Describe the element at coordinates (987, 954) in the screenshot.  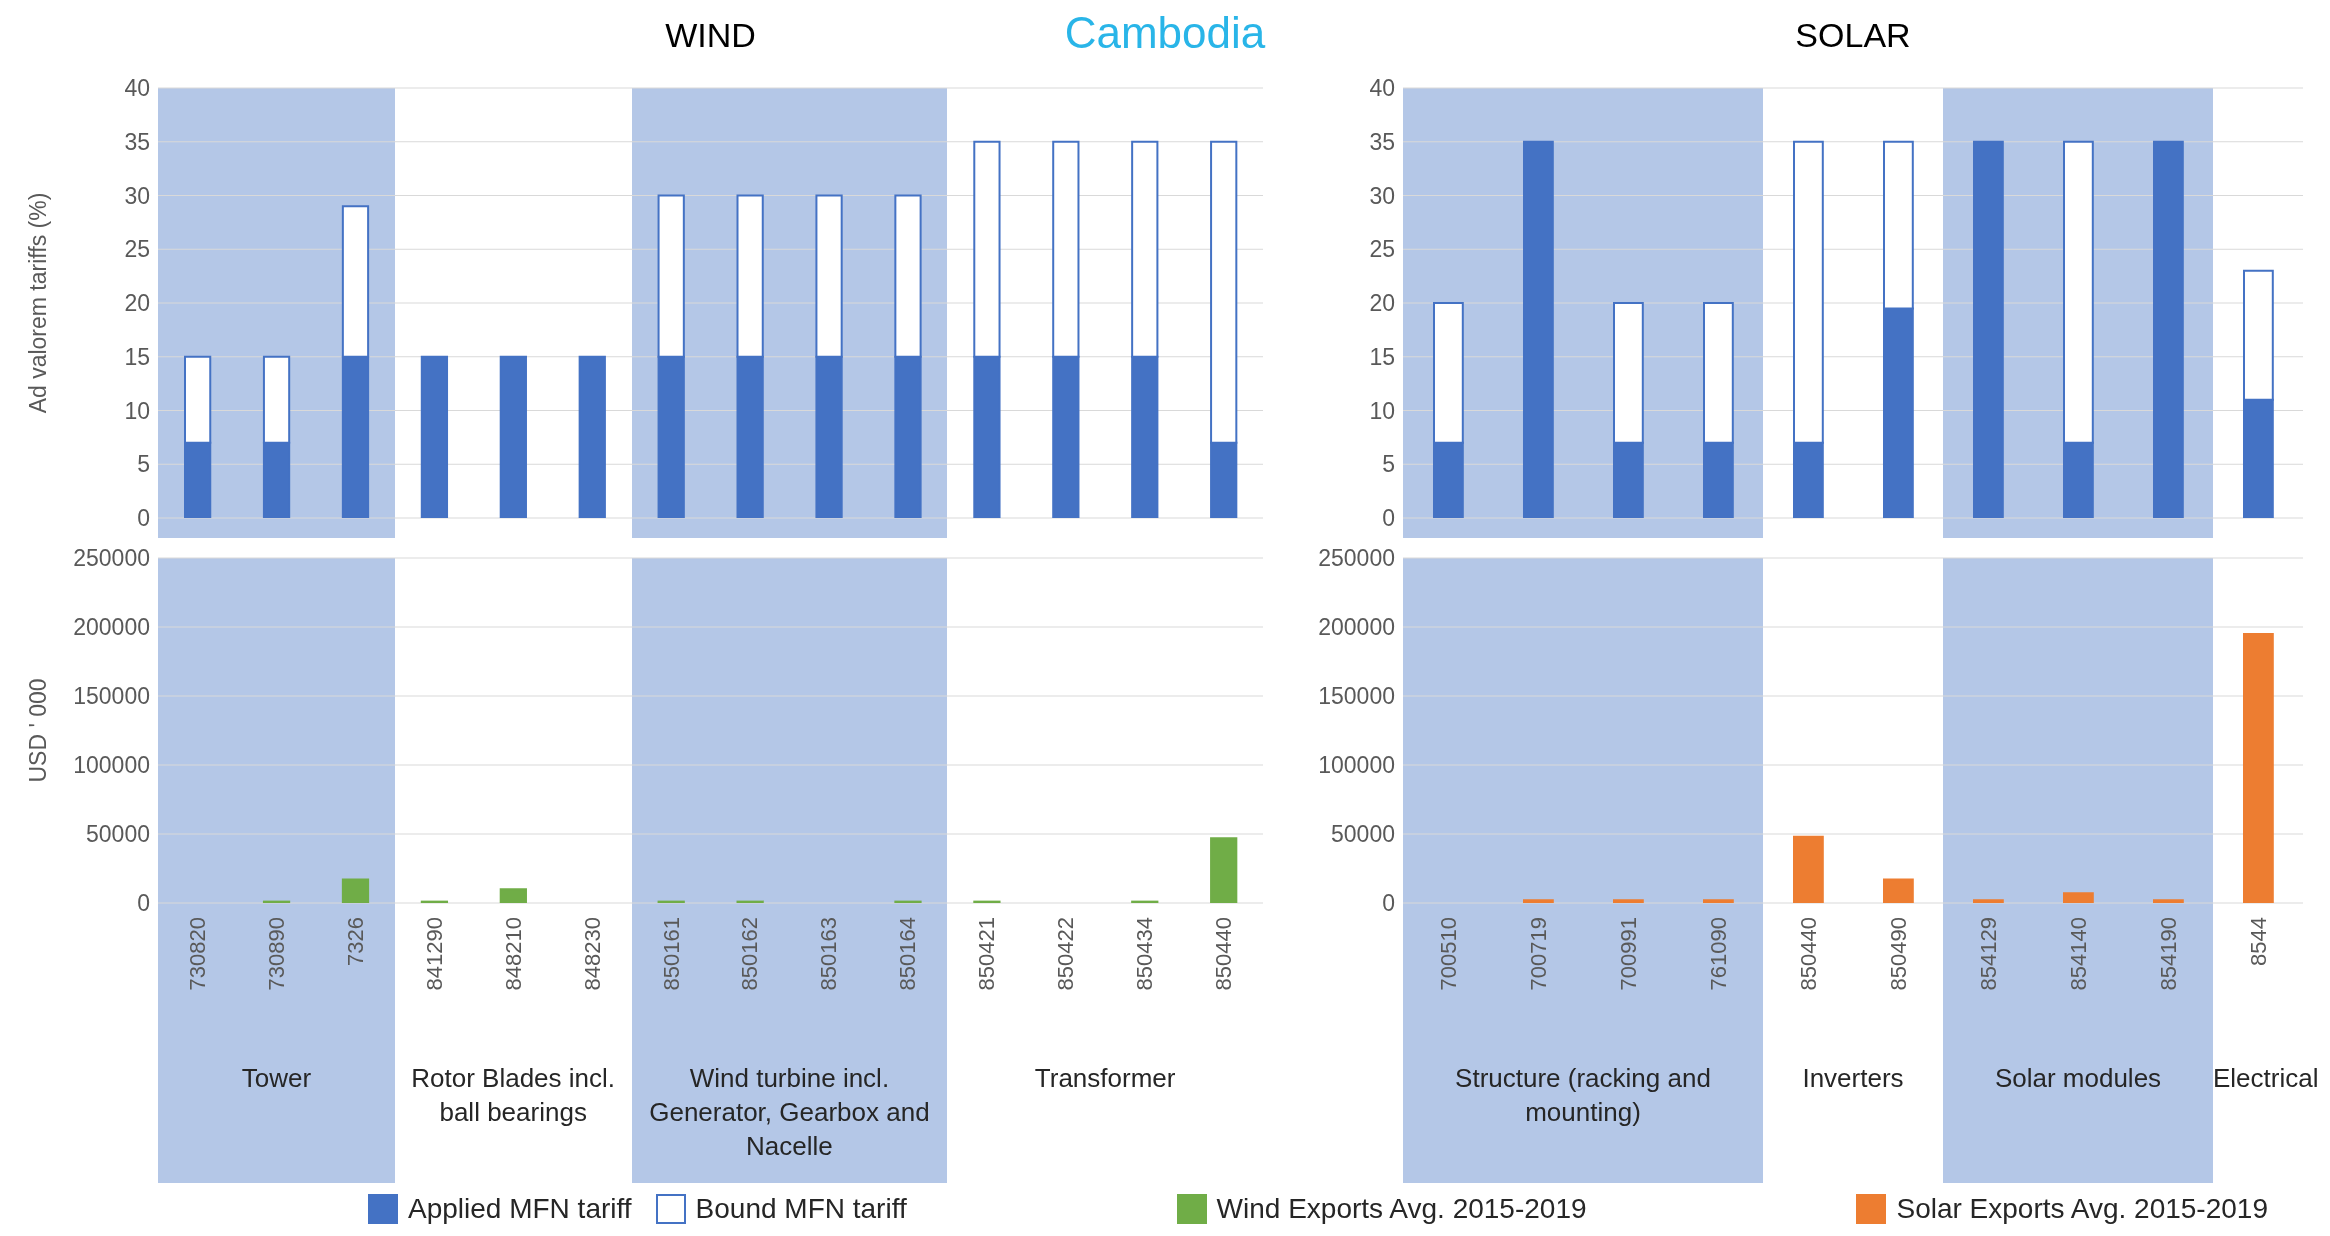
I see `x-tick-label: 850421` at that location.